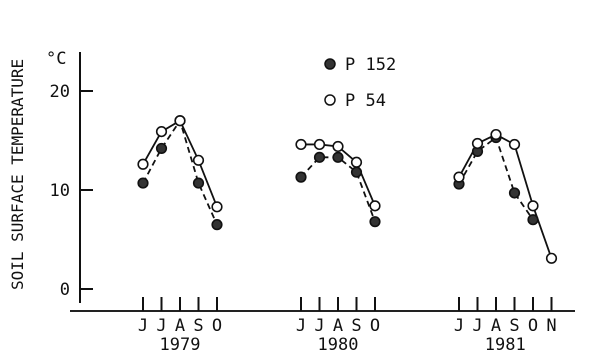  I want to click on legend-marker-p152, so click(330, 64).